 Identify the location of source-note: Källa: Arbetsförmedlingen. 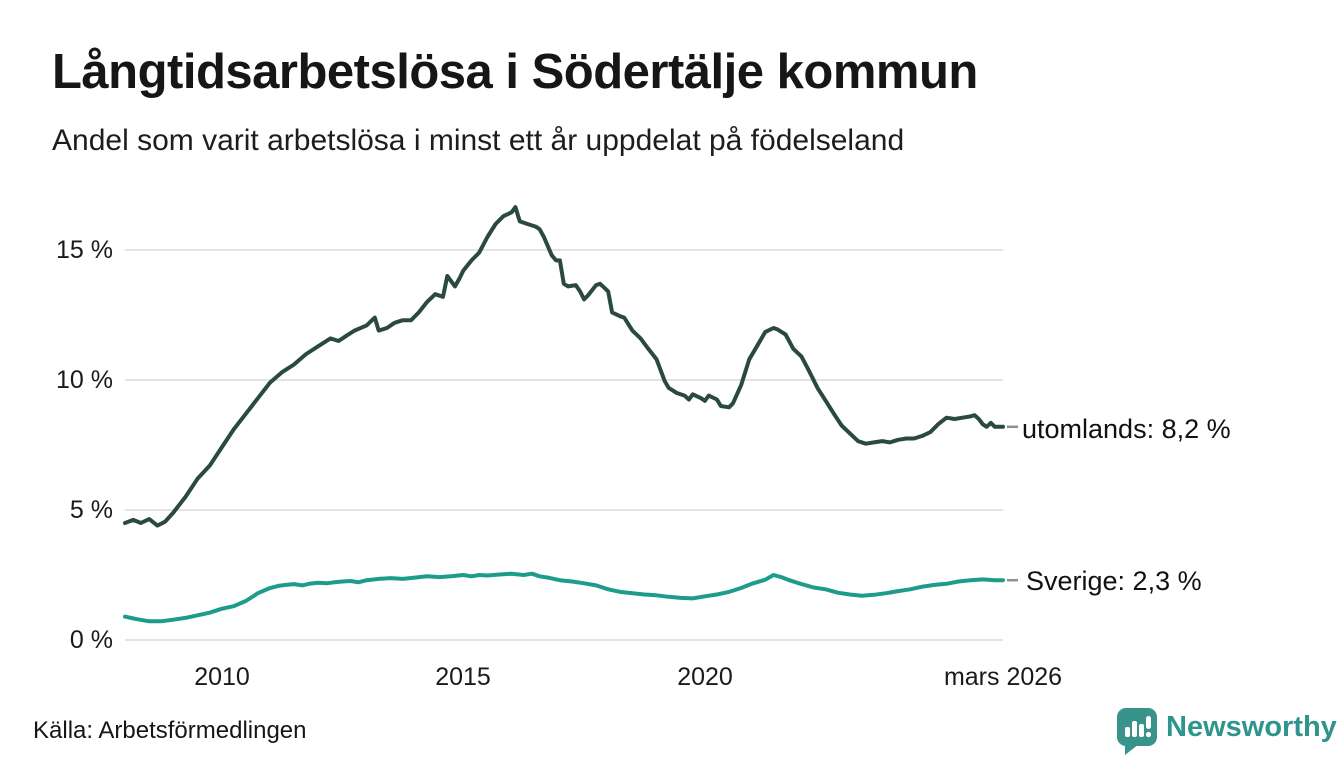
(170, 730).